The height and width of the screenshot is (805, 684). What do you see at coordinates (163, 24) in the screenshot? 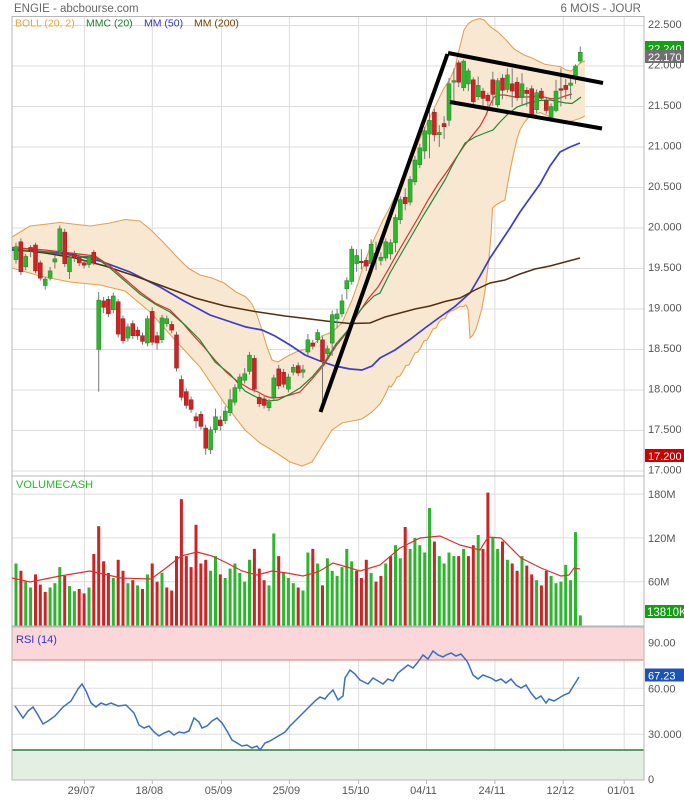
I see `svg-text: MM (50)` at bounding box center [163, 24].